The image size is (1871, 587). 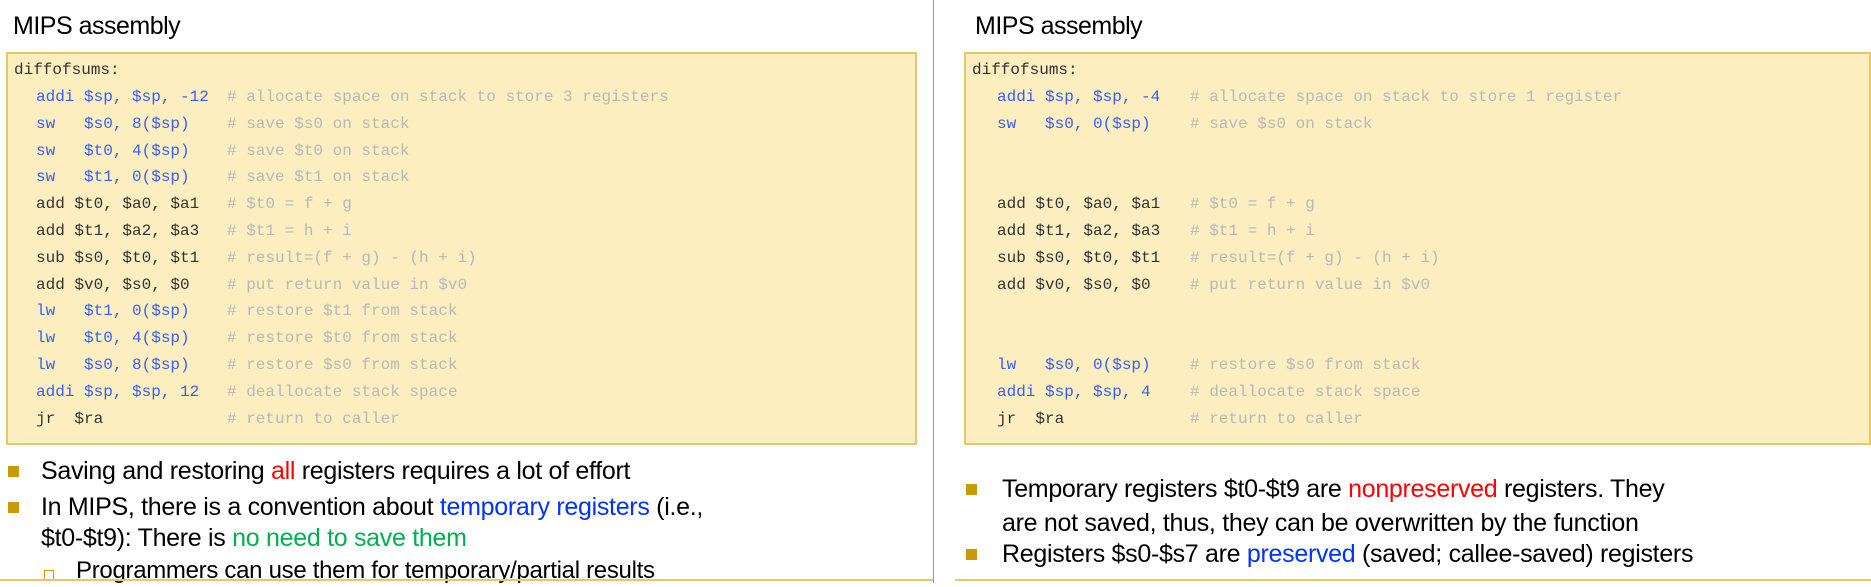 I want to click on code-line: lw $t0, 4($sp) # restore $t0 from stack, so click(x=461, y=338).